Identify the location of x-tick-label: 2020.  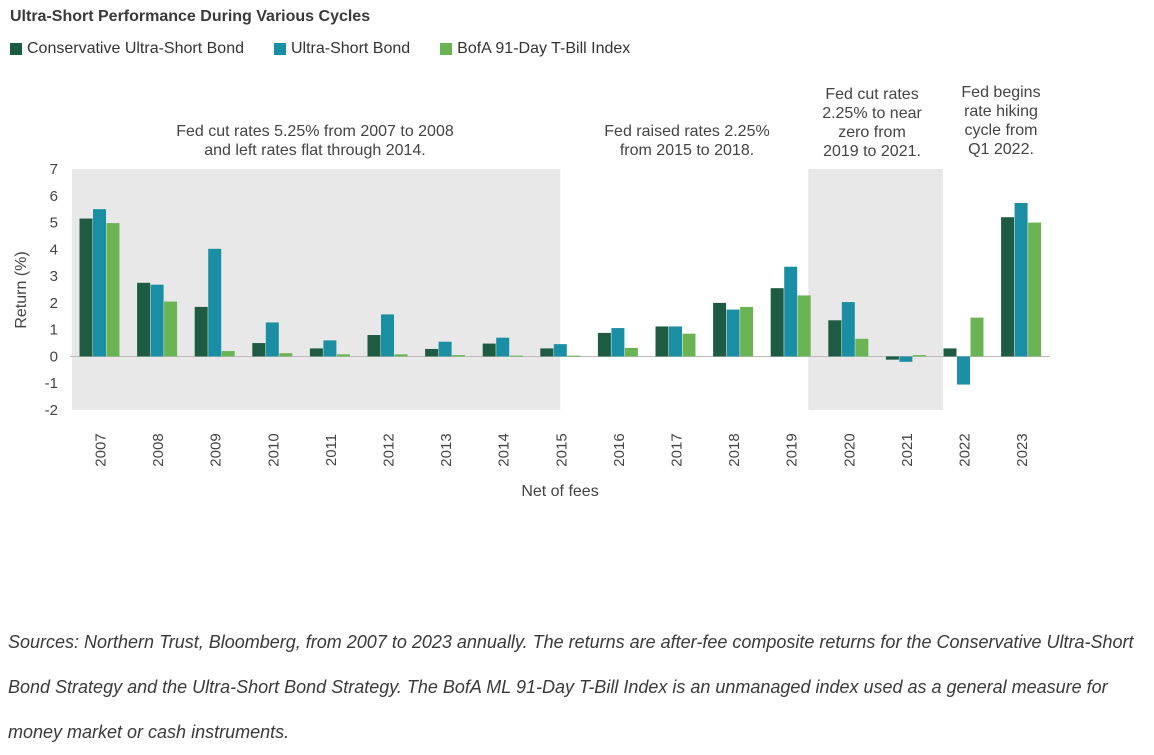
(849, 449).